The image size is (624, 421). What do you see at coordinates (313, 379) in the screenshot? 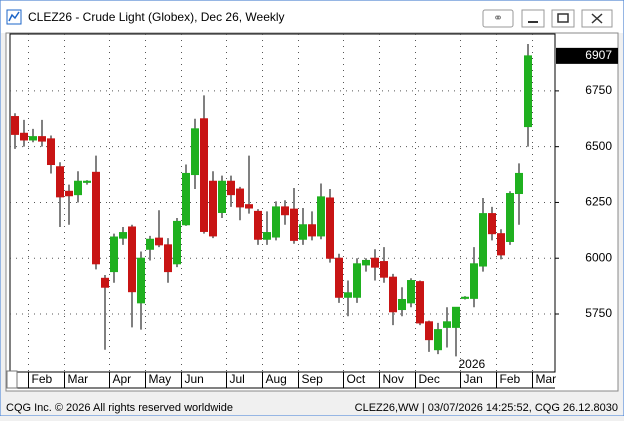
I see `x-tick-label: Sep` at bounding box center [313, 379].